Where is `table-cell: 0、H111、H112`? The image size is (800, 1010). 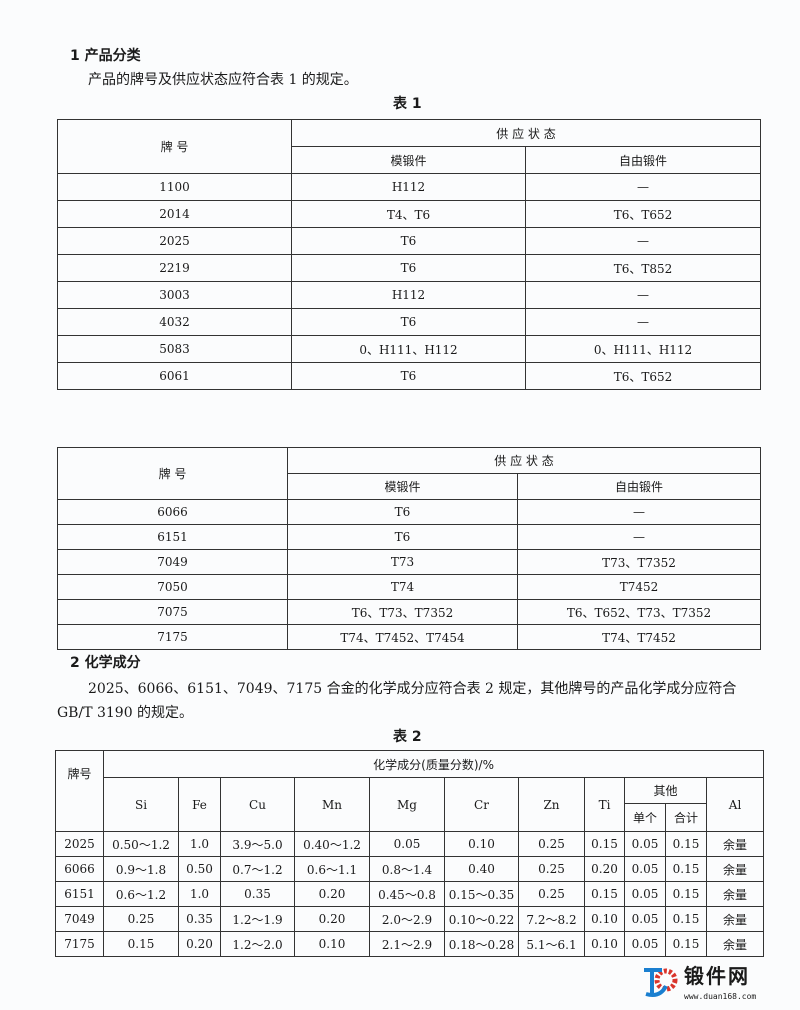
table-cell: 0、H111、H112 is located at coordinates (408, 349).